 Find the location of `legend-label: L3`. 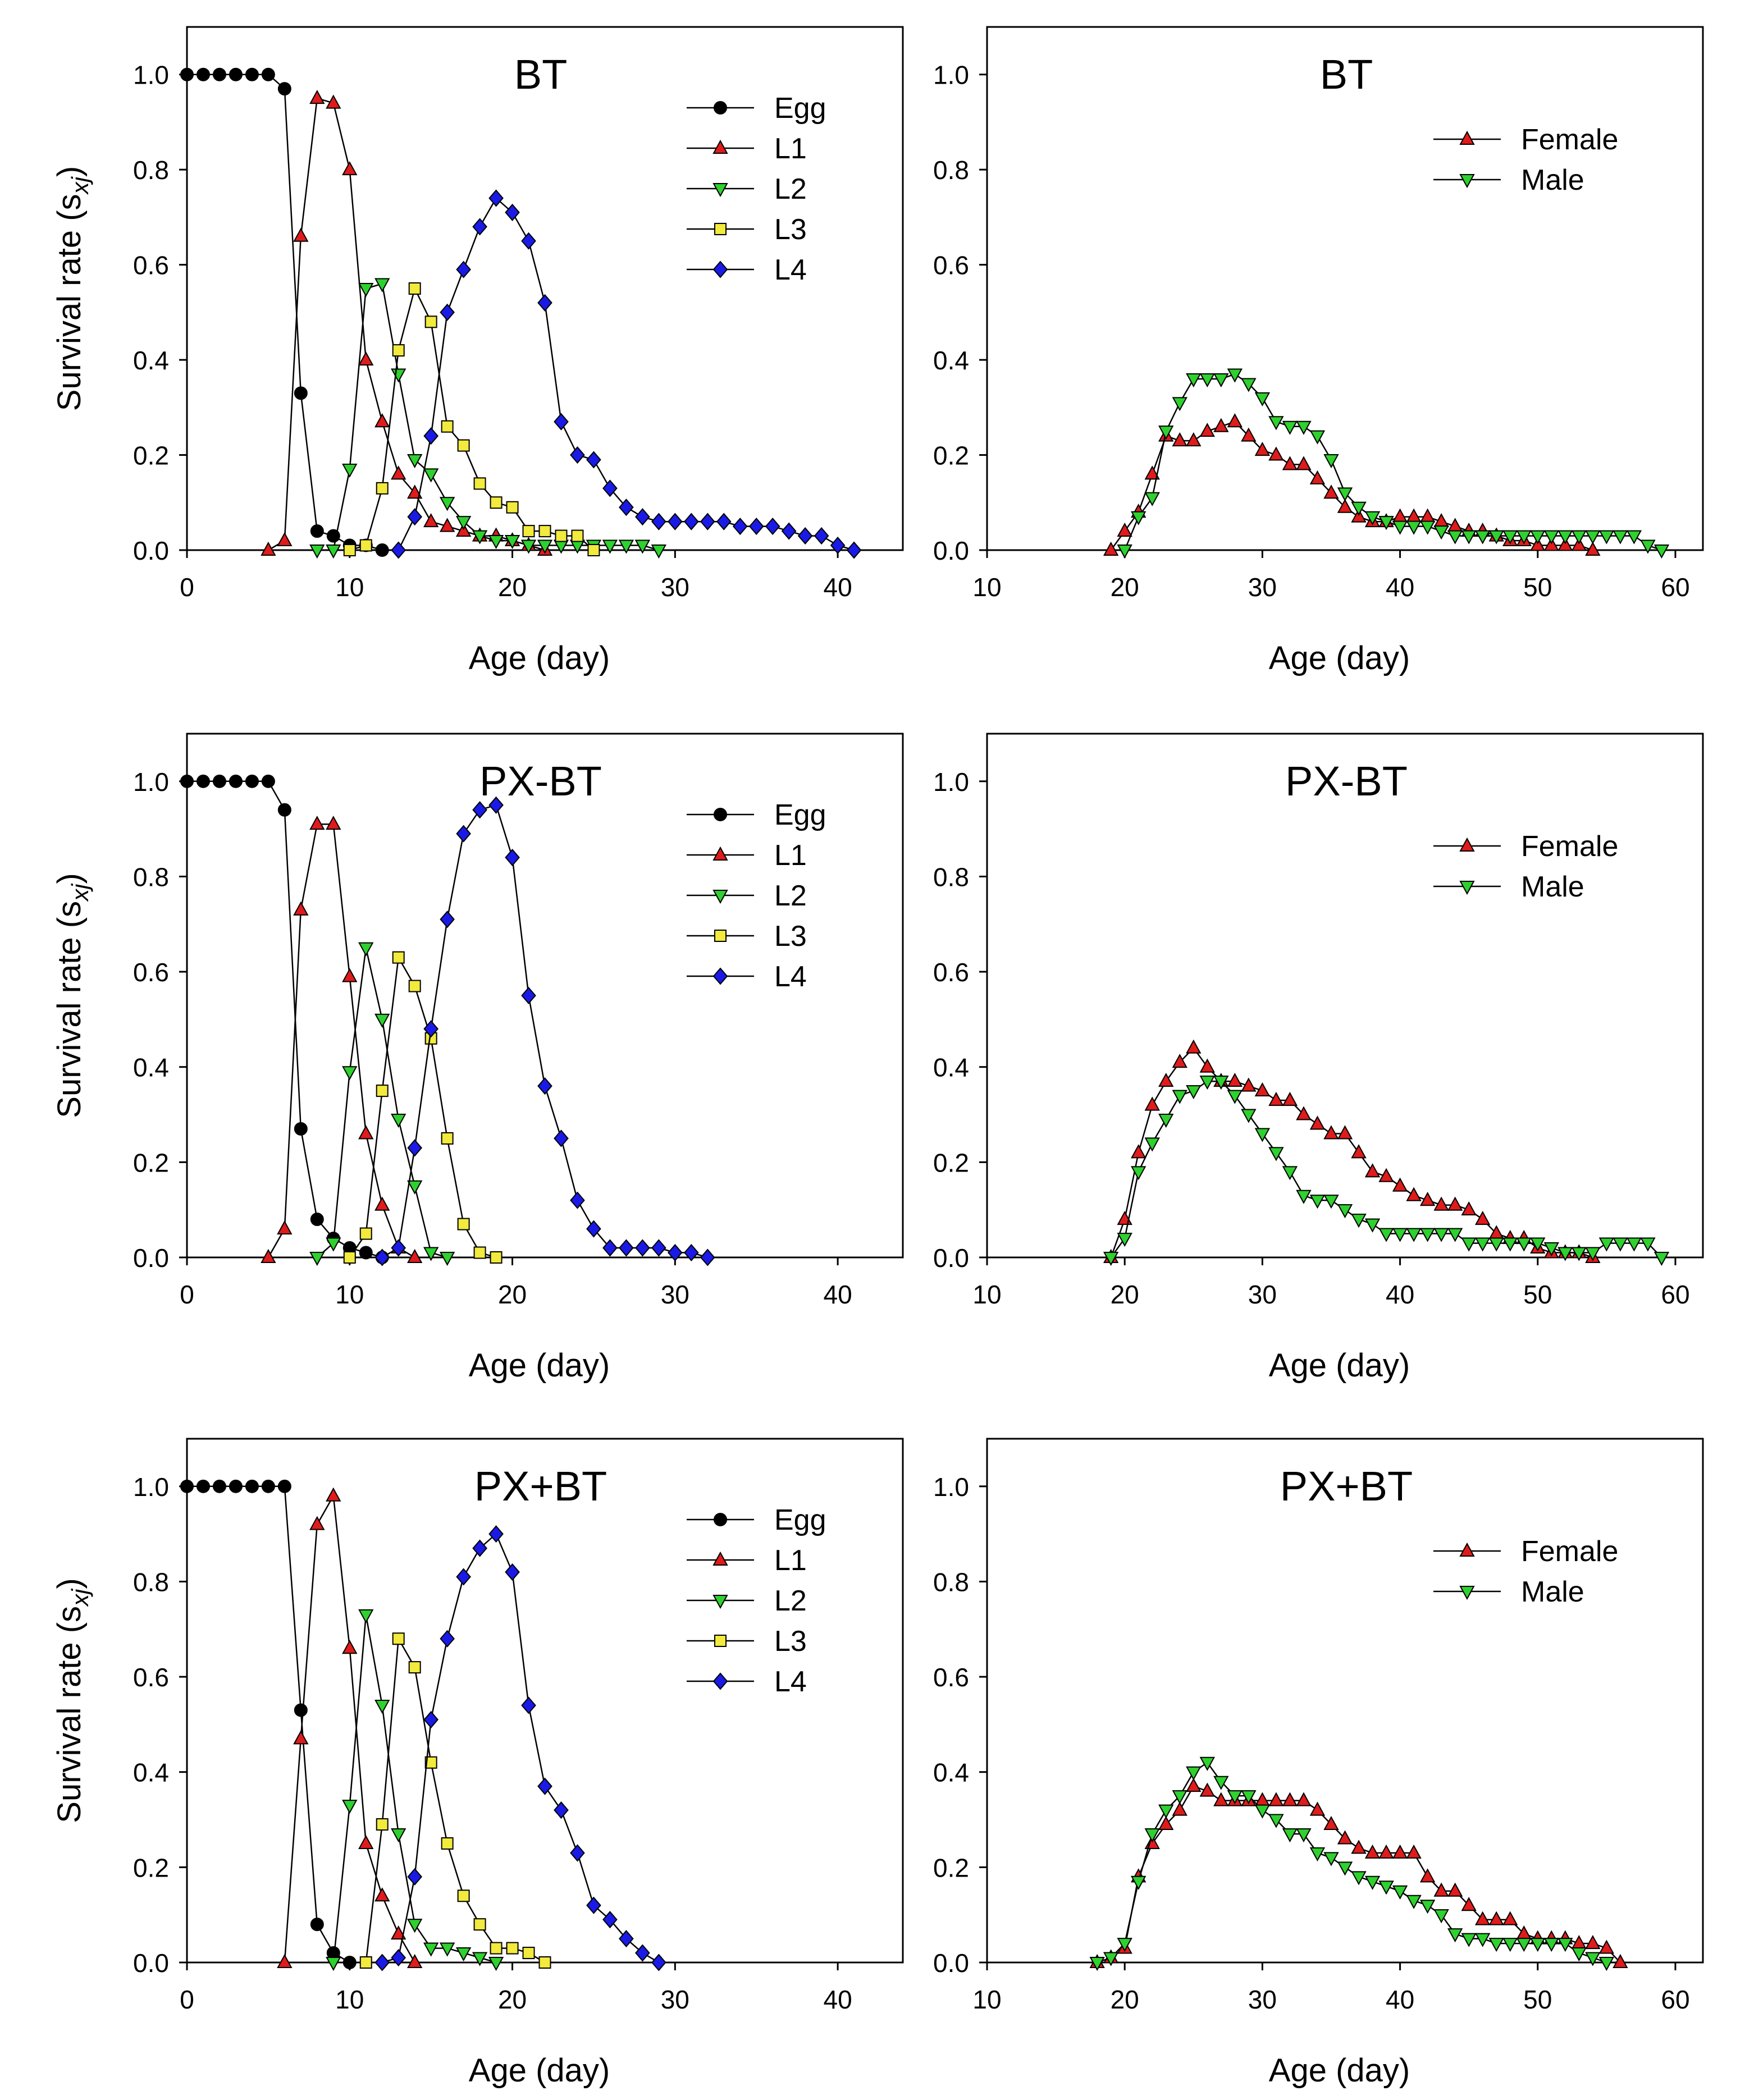

legend-label: L3 is located at coordinates (791, 936).